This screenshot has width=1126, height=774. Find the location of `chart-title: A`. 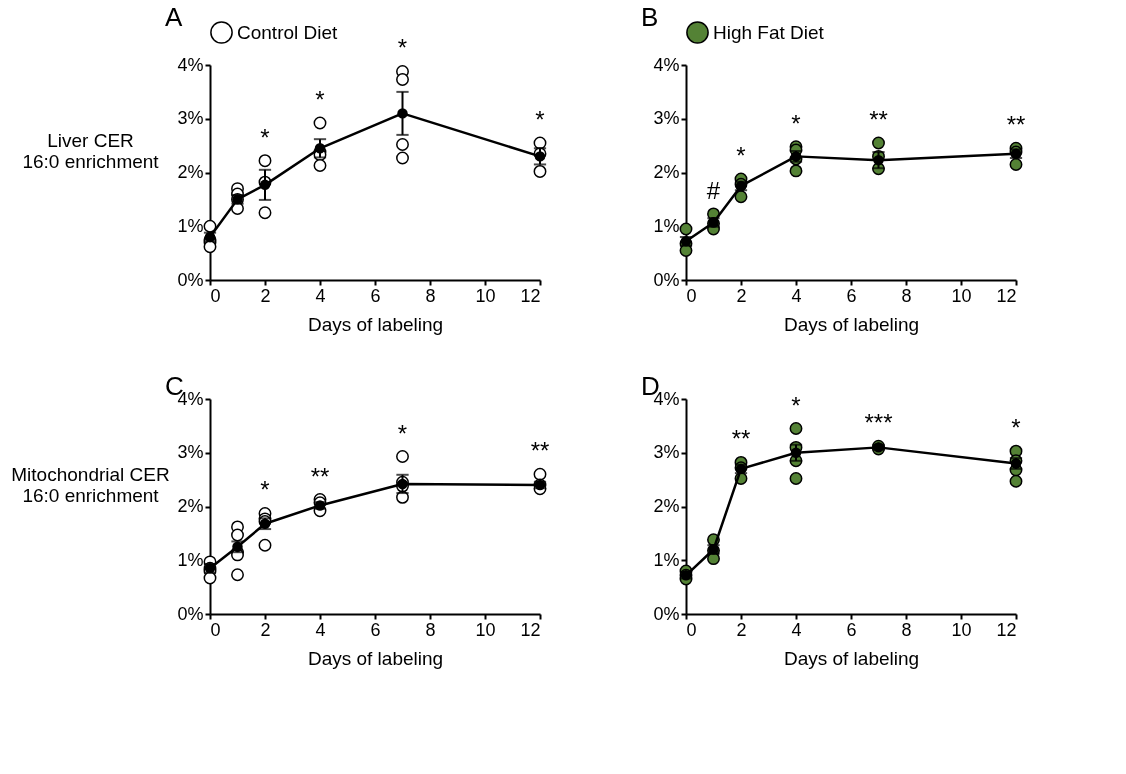

chart-title: A is located at coordinates (174, 17).